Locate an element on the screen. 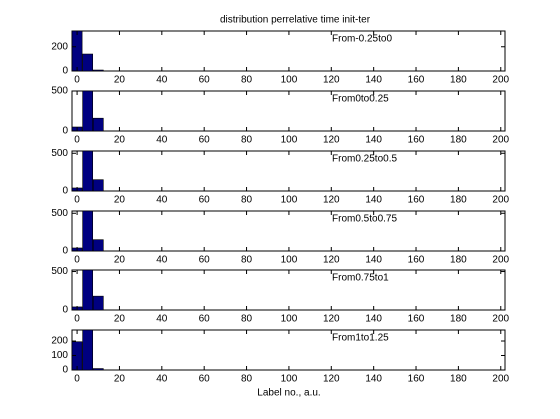  figure-title: distribution perrelative time init-ter is located at coordinates (295, 20).